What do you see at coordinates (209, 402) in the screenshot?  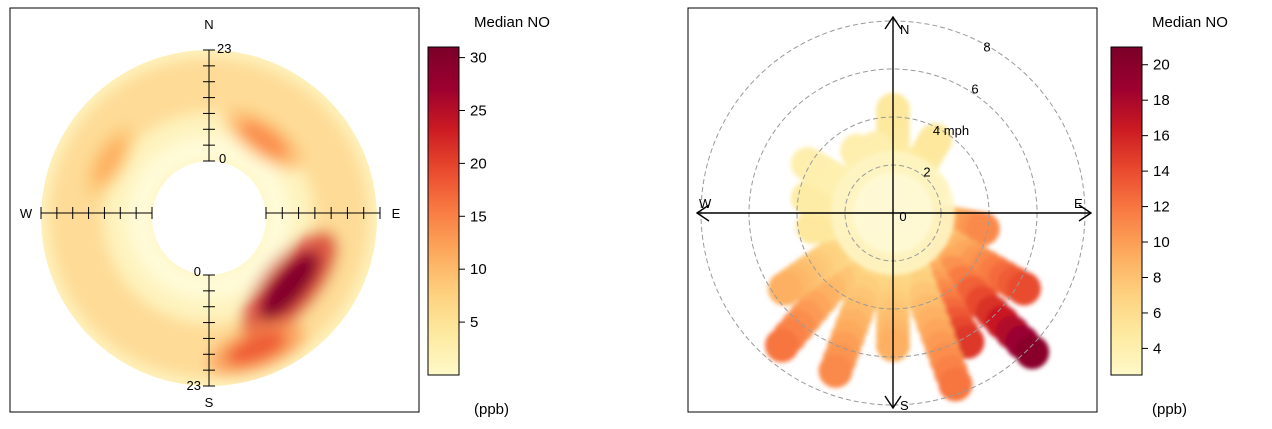 I see `compass-south-1: S` at bounding box center [209, 402].